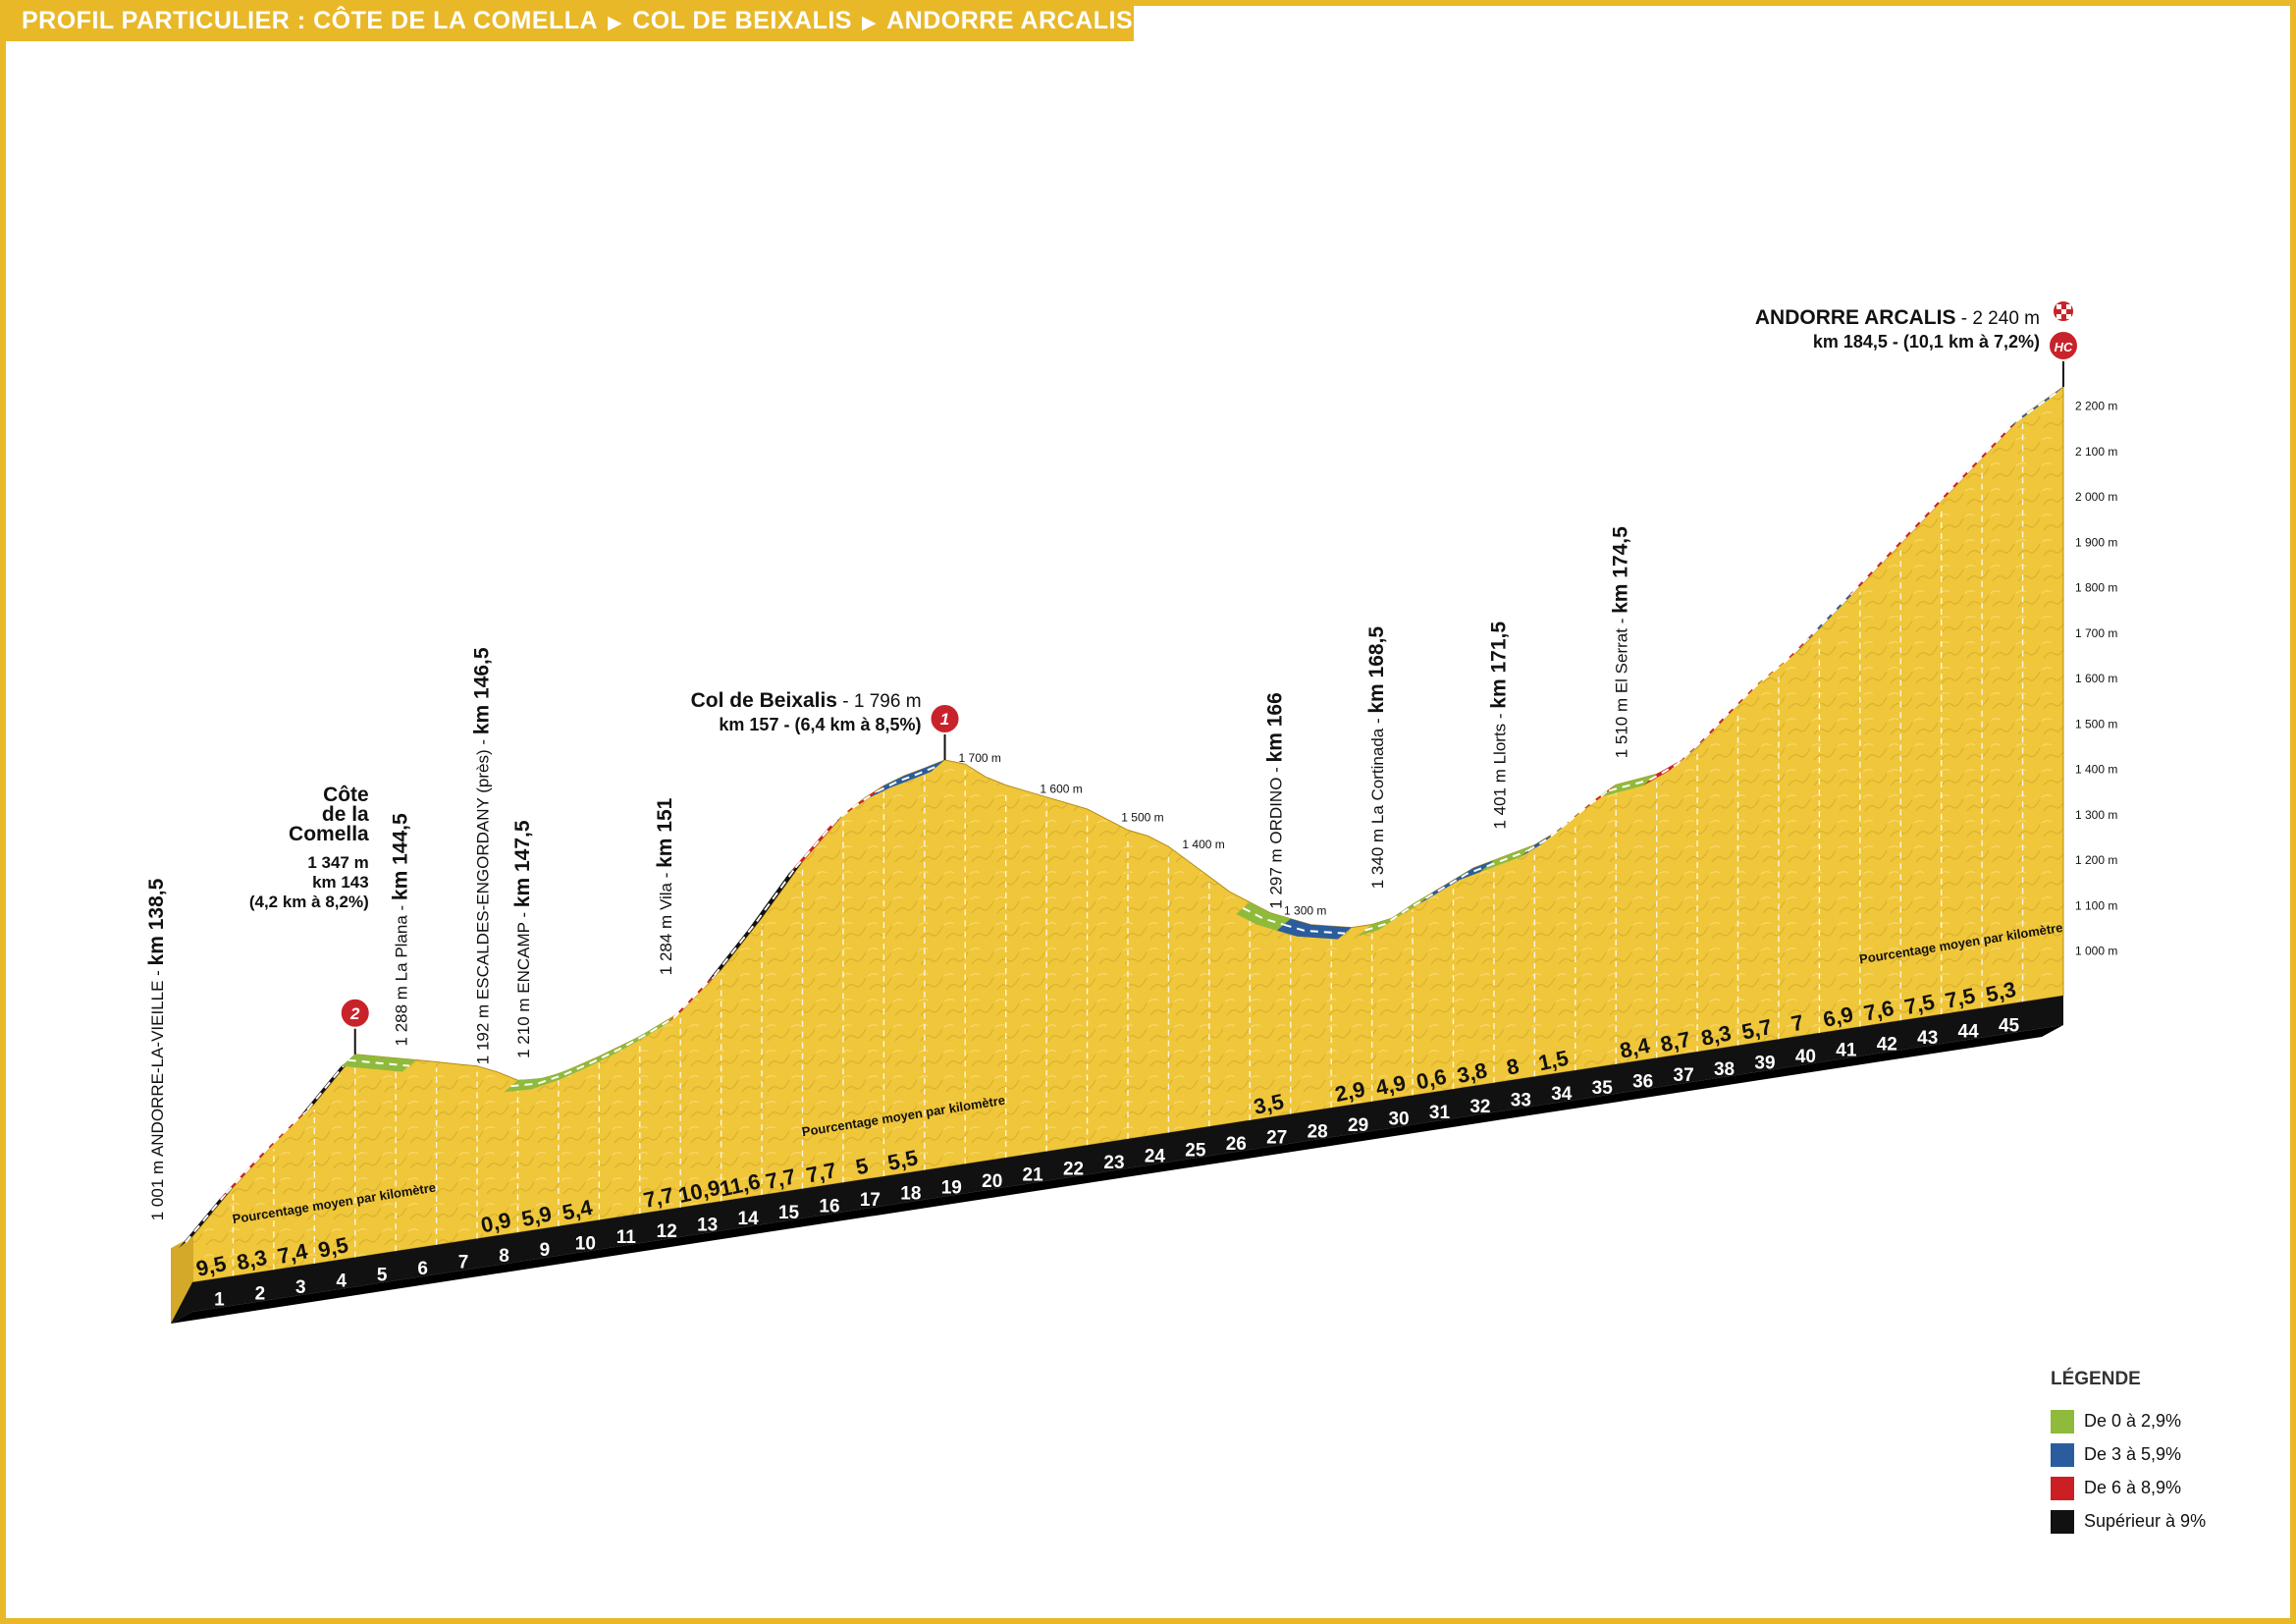  I want to click on gradient-pct-label: 8, so click(1512, 1067).